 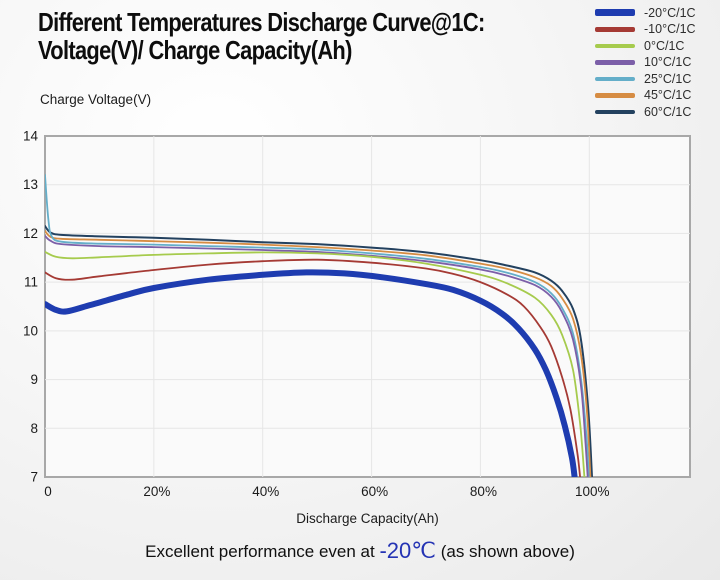 I want to click on y-axis-title: Charge Voltage(V), so click(x=96, y=99).